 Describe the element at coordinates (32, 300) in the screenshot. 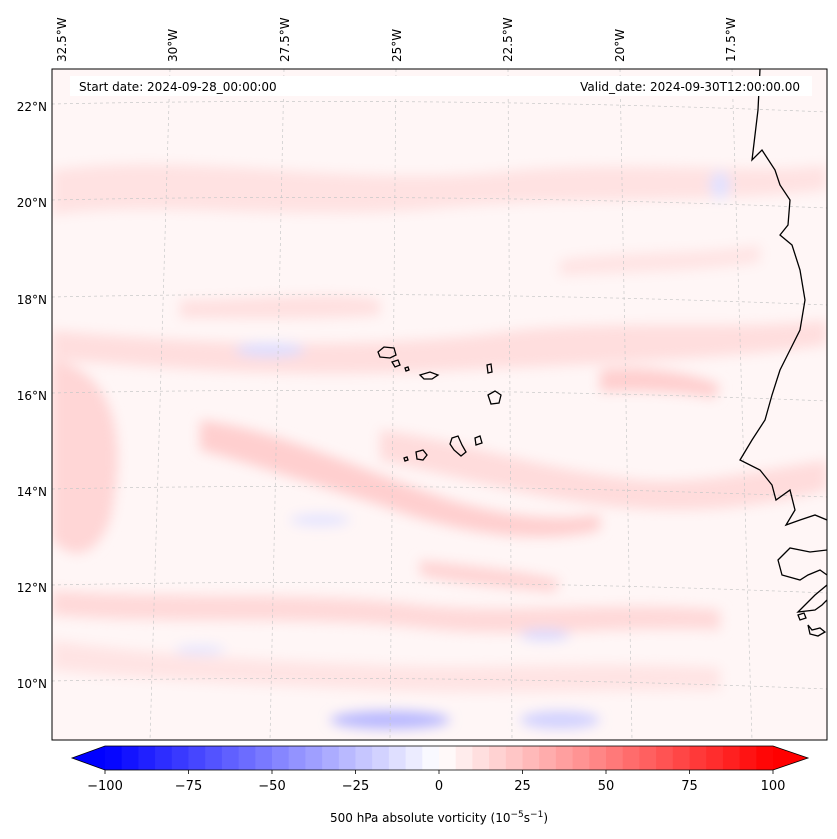

I see `latitude-label: 18°N` at that location.